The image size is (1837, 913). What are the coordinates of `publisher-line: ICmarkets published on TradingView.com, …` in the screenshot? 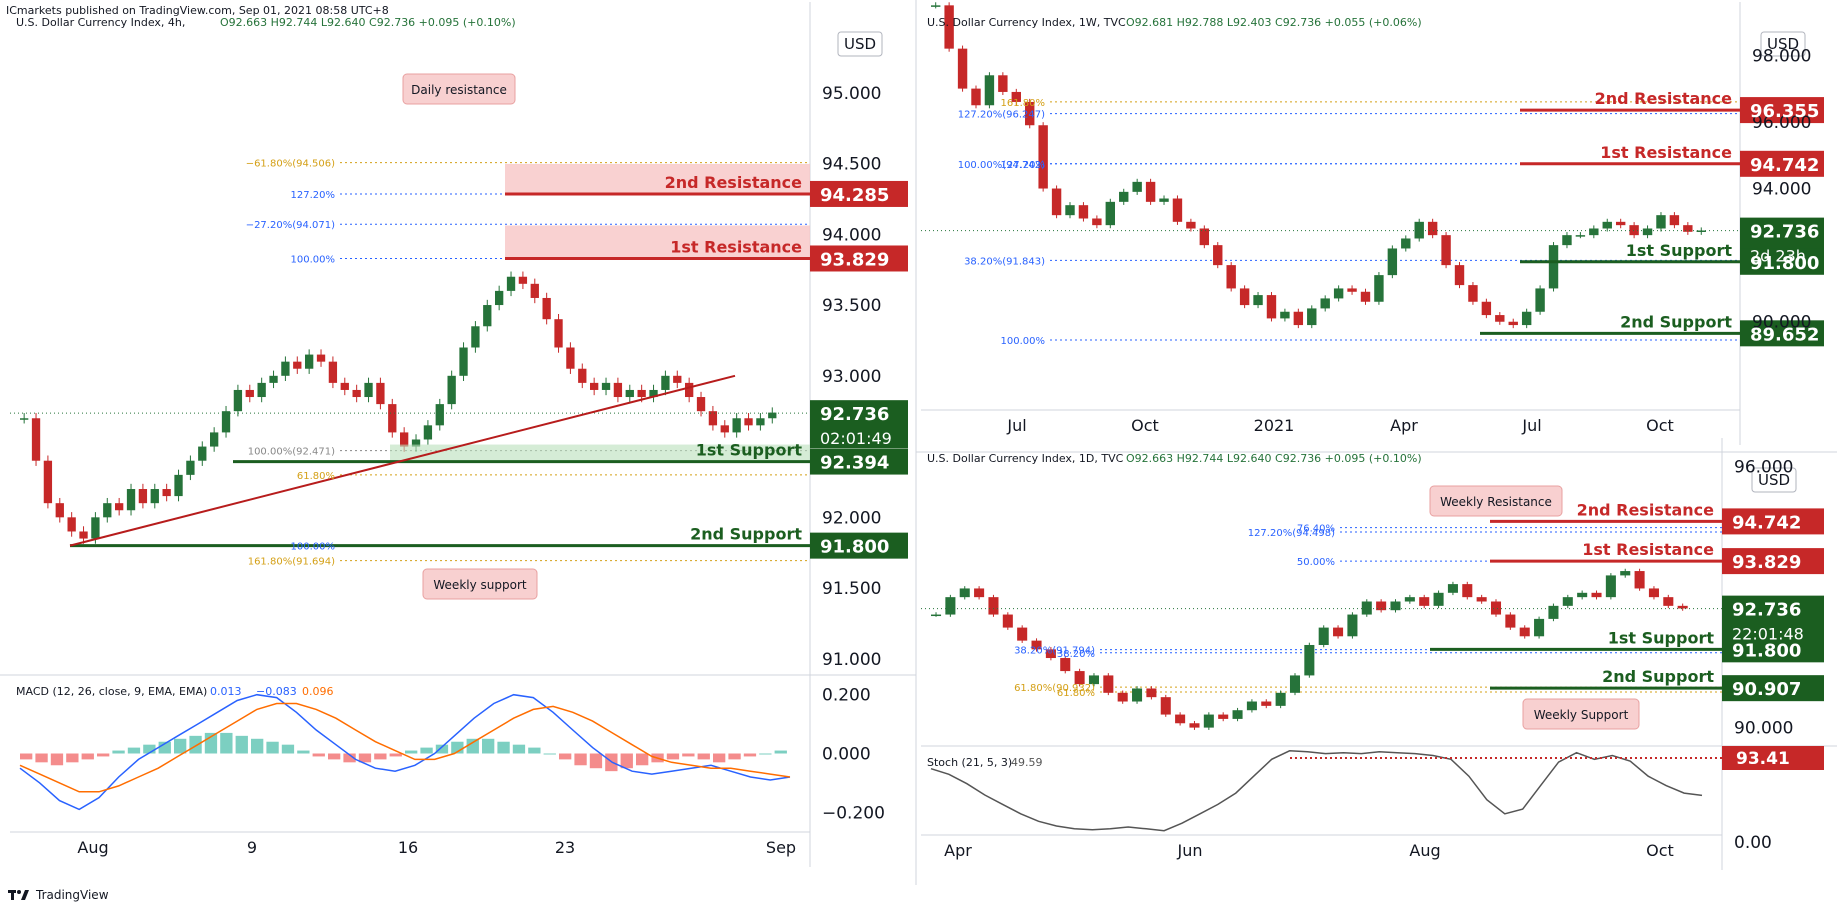 It's located at (197, 10).